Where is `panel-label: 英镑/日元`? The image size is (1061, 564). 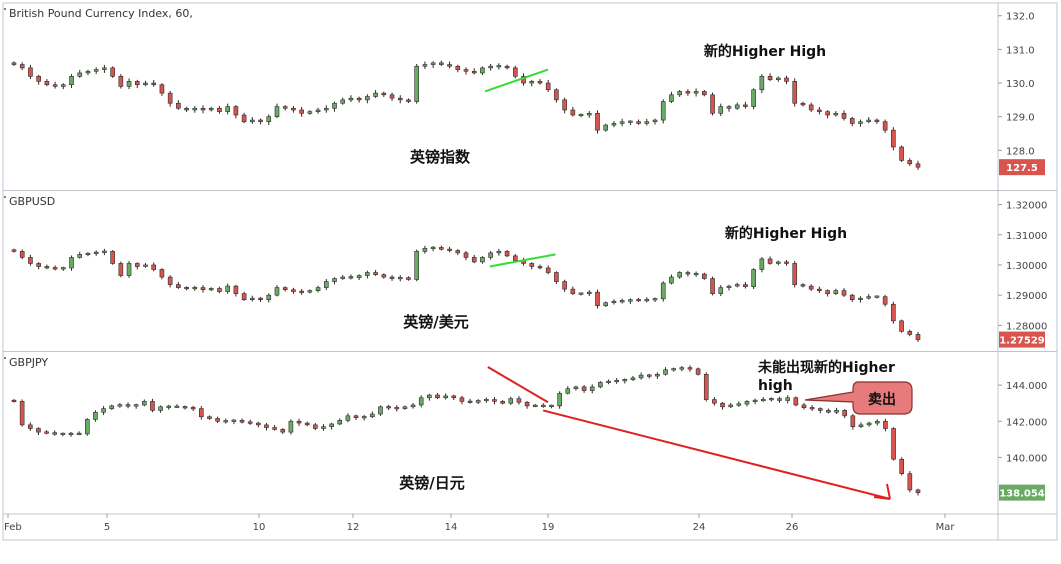
panel-label: 英镑/日元 is located at coordinates (431, 483).